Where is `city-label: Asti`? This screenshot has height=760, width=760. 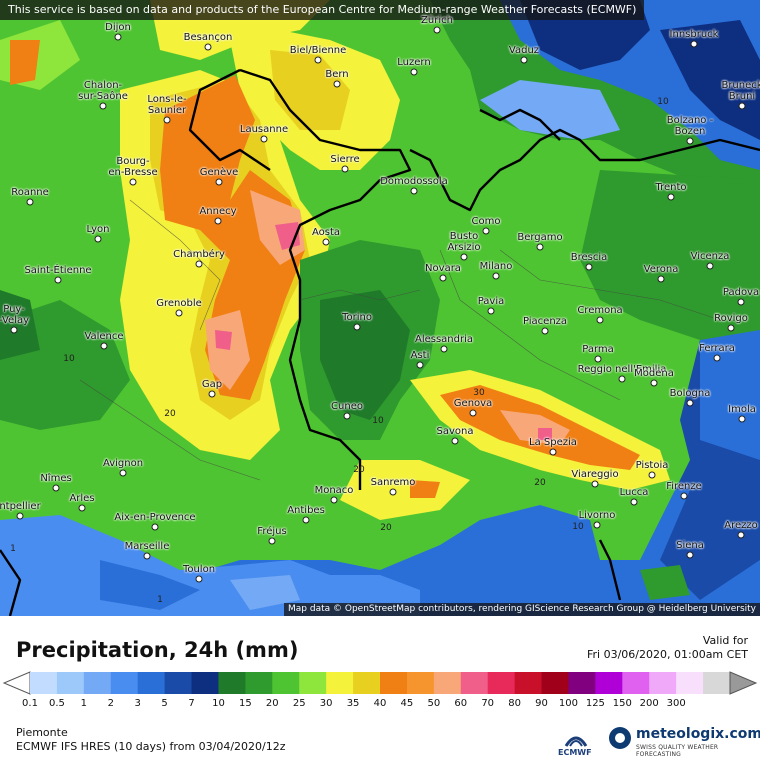
city-label: Asti is located at coordinates (420, 355).